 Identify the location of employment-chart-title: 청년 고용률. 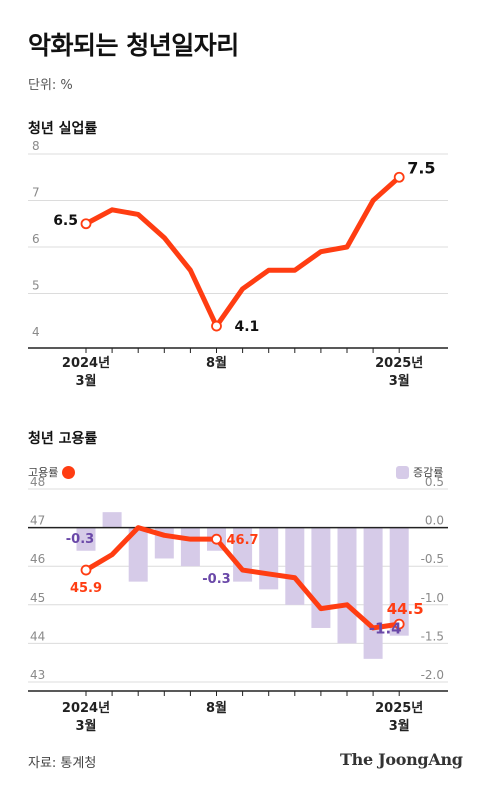
(63, 439).